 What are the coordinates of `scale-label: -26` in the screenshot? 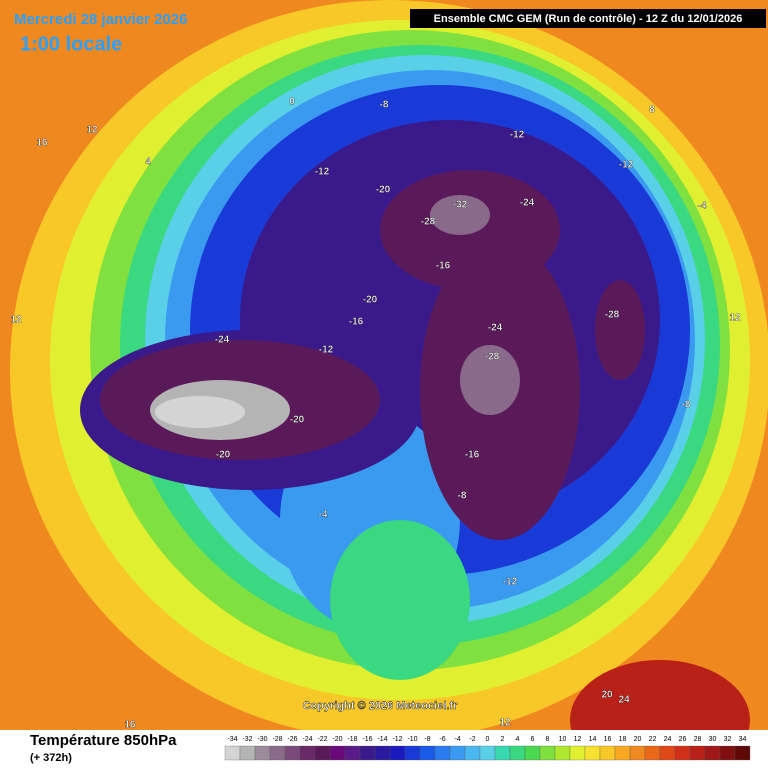 It's located at (292, 739).